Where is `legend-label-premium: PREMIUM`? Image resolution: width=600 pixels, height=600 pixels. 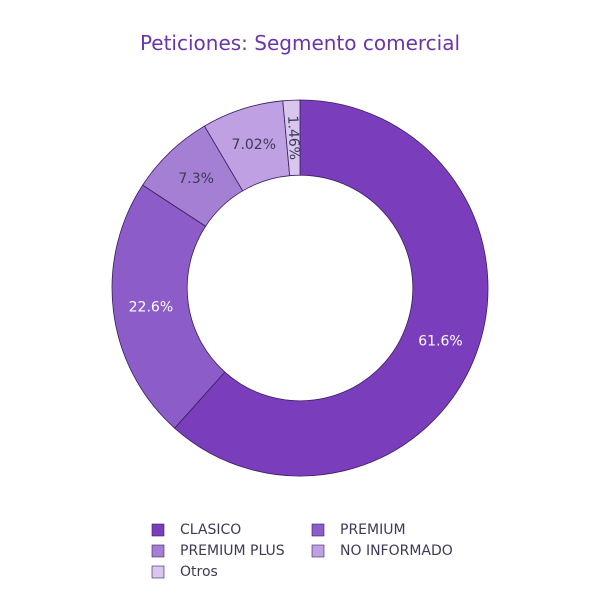 legend-label-premium: PREMIUM is located at coordinates (373, 530).